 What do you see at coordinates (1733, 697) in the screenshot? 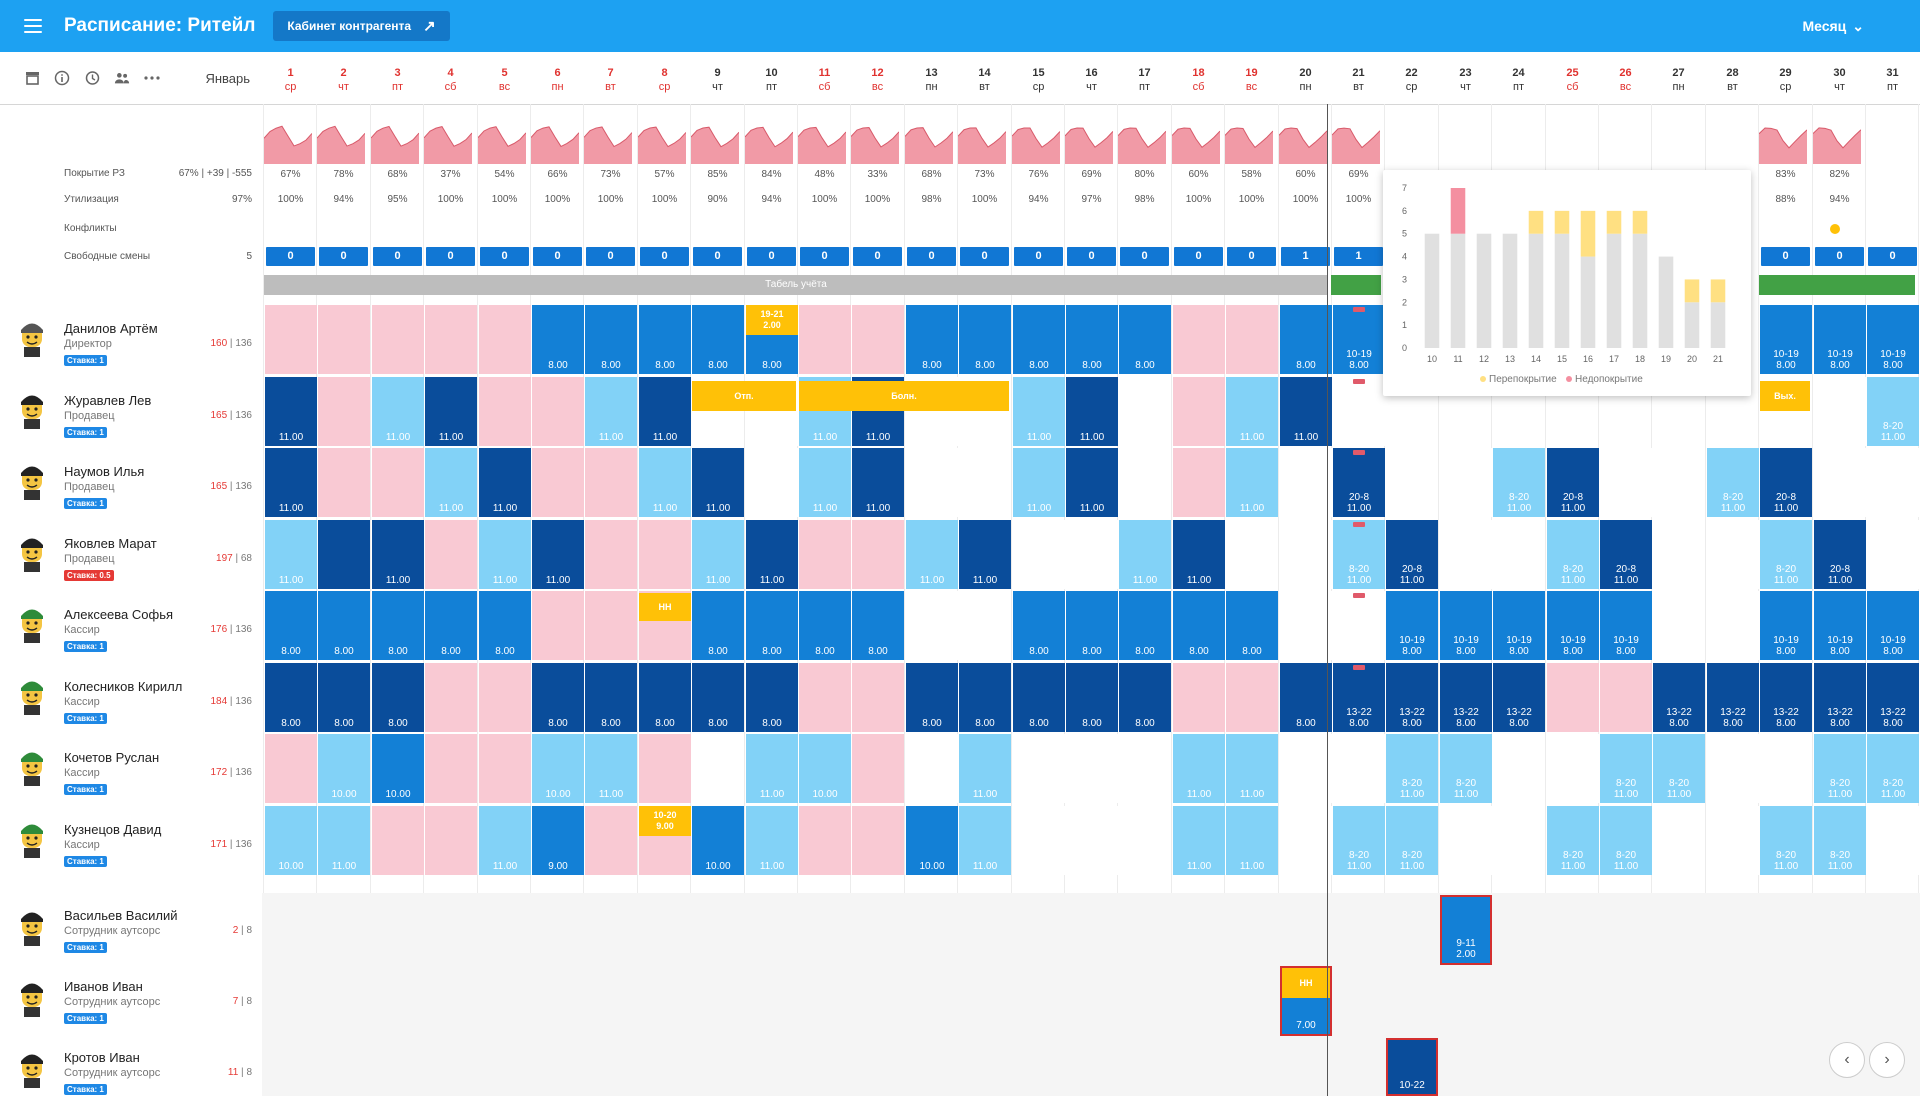
I see `shift-cell: 13-22 8.00` at bounding box center [1733, 697].